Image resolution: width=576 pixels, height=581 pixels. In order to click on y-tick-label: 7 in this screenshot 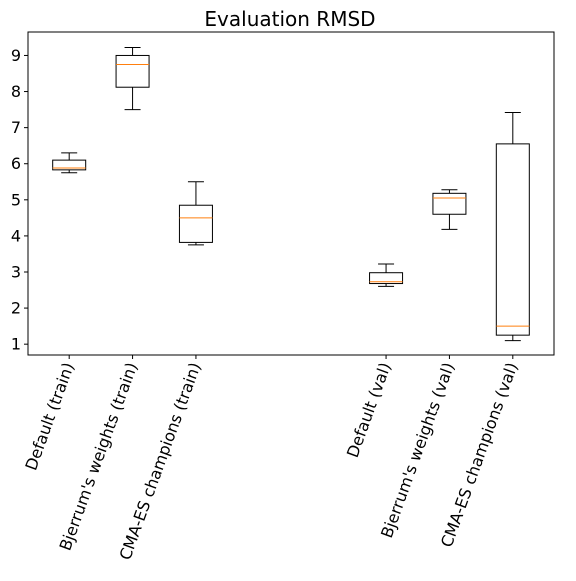, I will do `click(16, 127)`.